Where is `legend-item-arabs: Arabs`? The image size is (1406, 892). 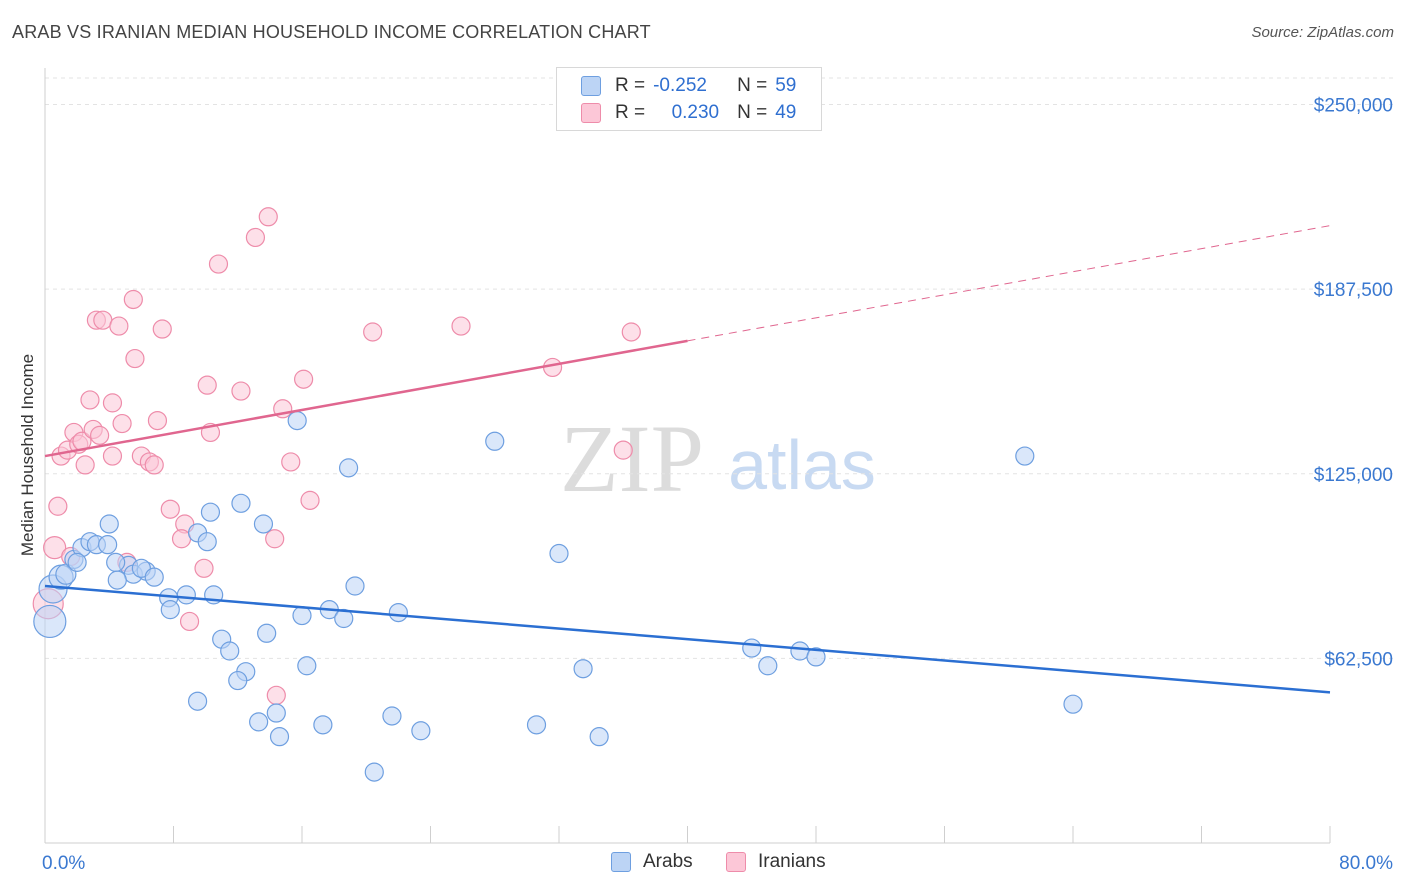
legend-item-arabs: Arabs is located at coordinates (652, 862).